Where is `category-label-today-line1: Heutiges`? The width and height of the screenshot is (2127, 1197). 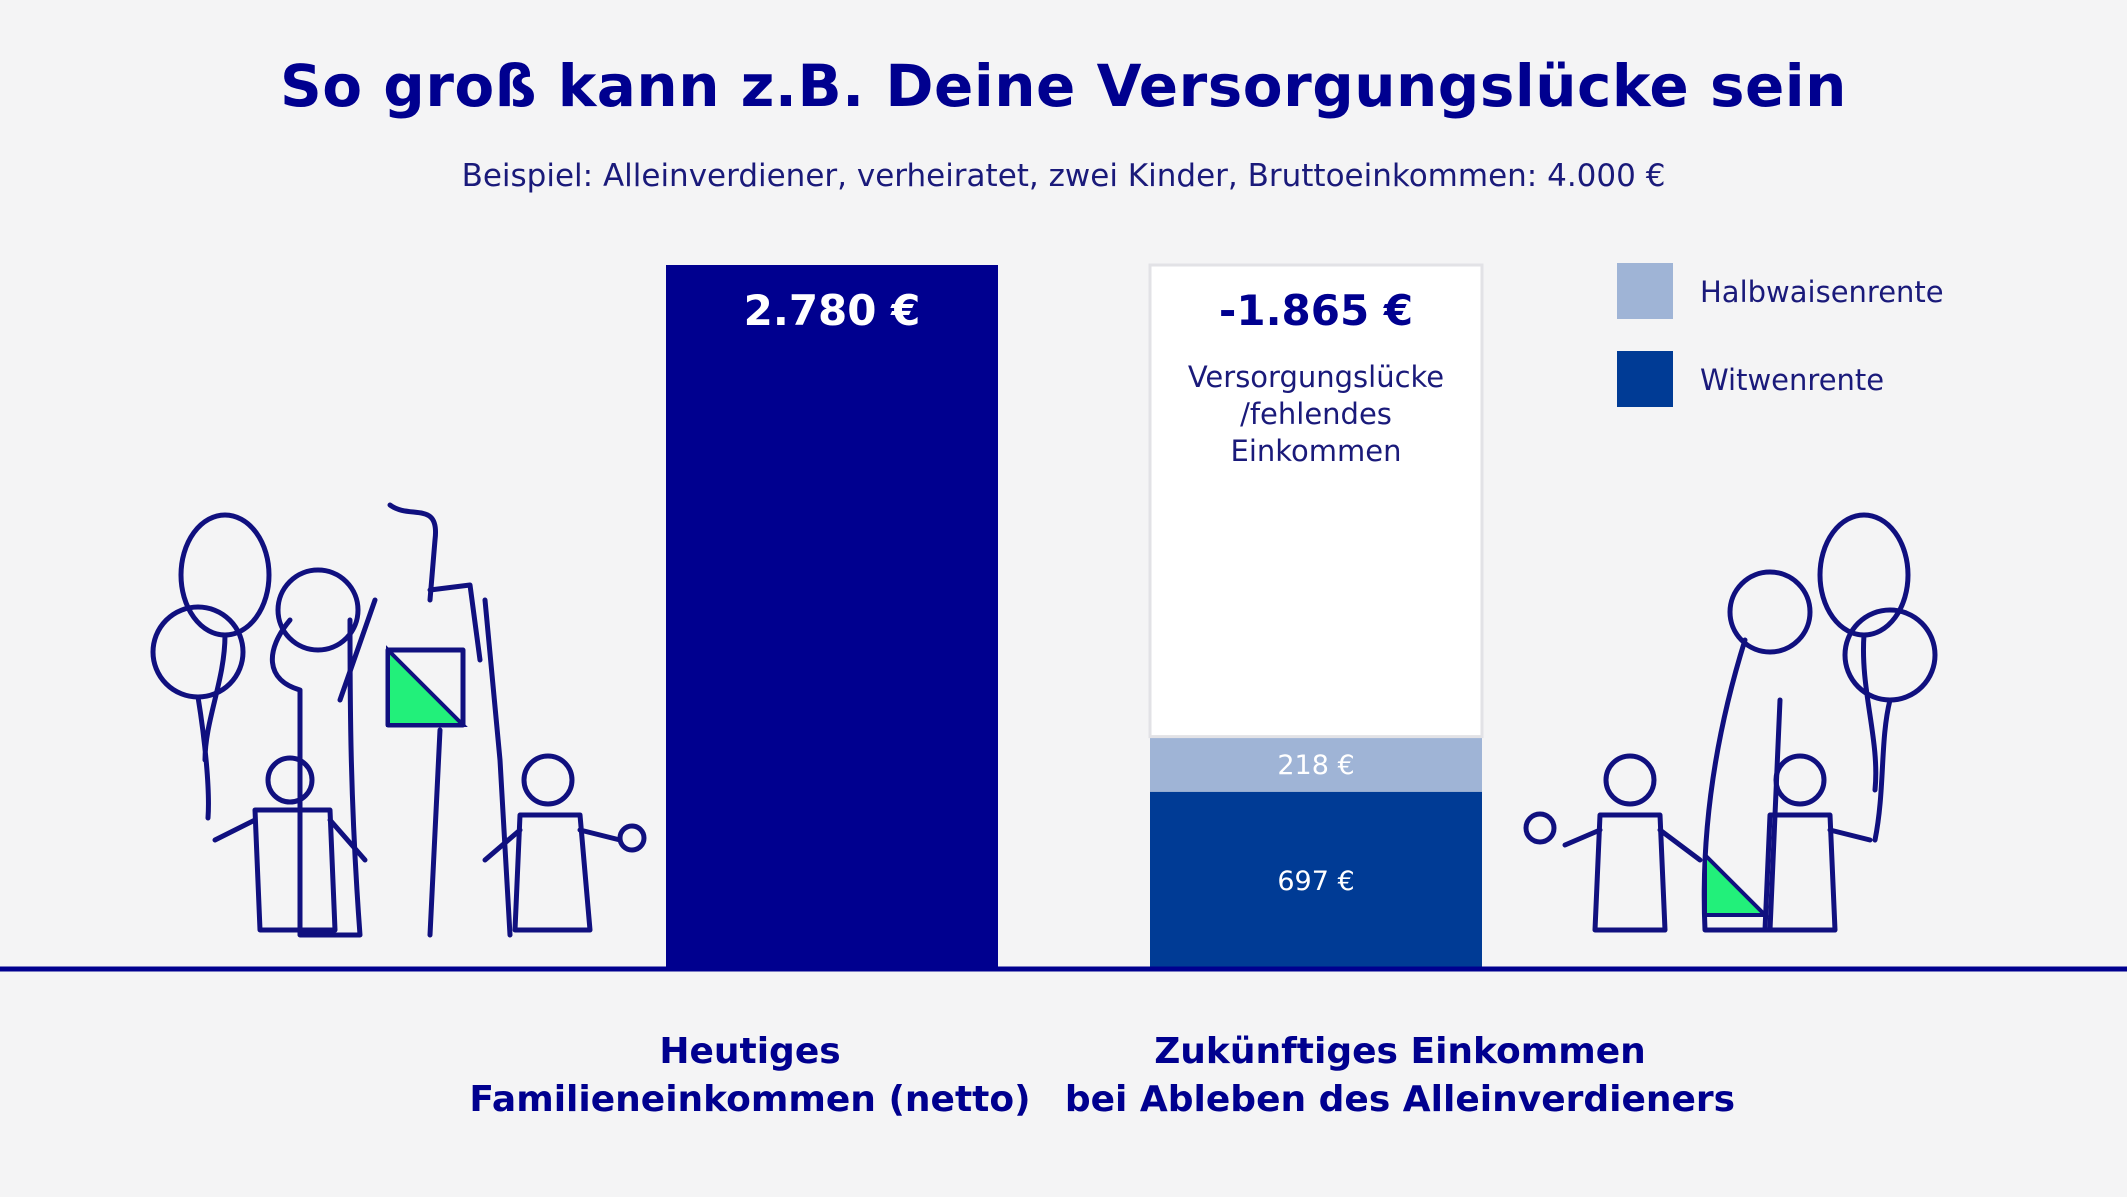
category-label-today-line1: Heutiges is located at coordinates (750, 1052).